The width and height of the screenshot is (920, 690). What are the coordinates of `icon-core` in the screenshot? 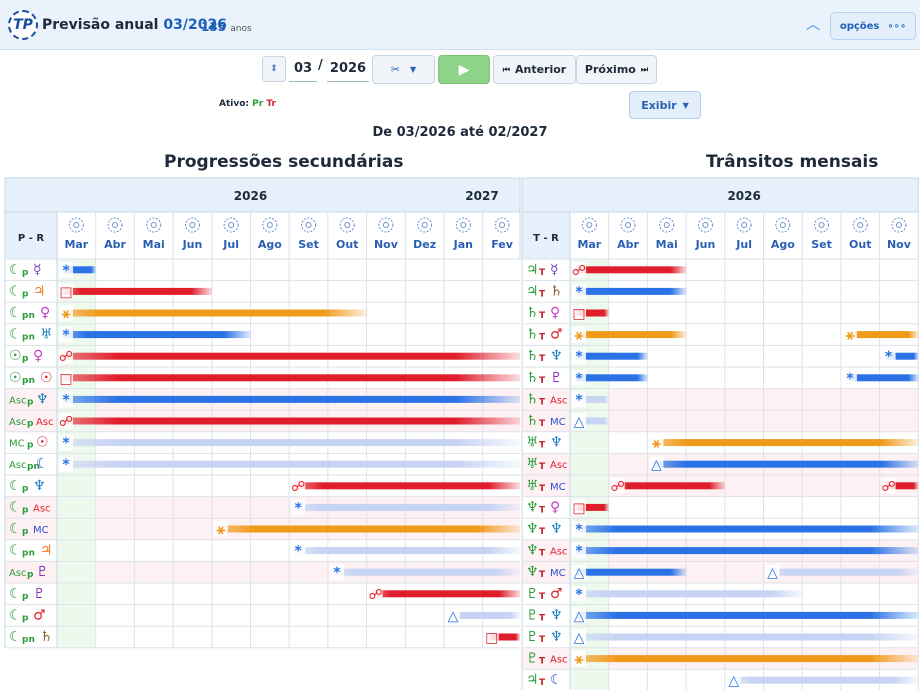 It's located at (385, 225).